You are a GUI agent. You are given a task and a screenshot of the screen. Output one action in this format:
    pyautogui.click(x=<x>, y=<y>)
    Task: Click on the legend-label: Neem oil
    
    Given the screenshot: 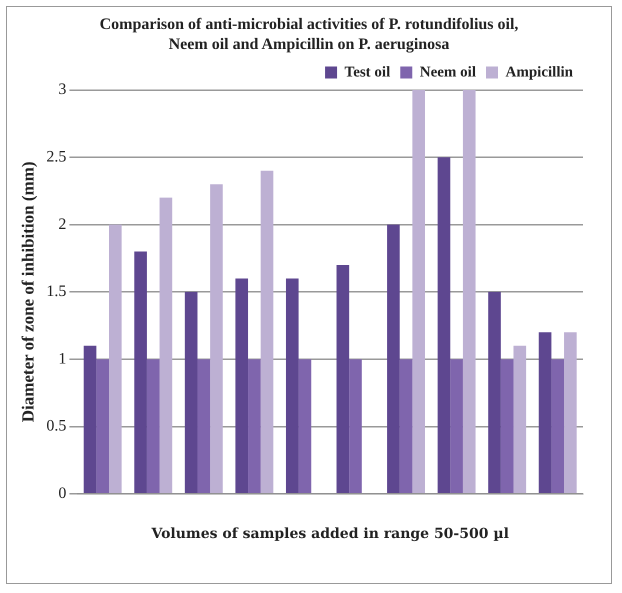 What is the action you would take?
    pyautogui.click(x=448, y=72)
    